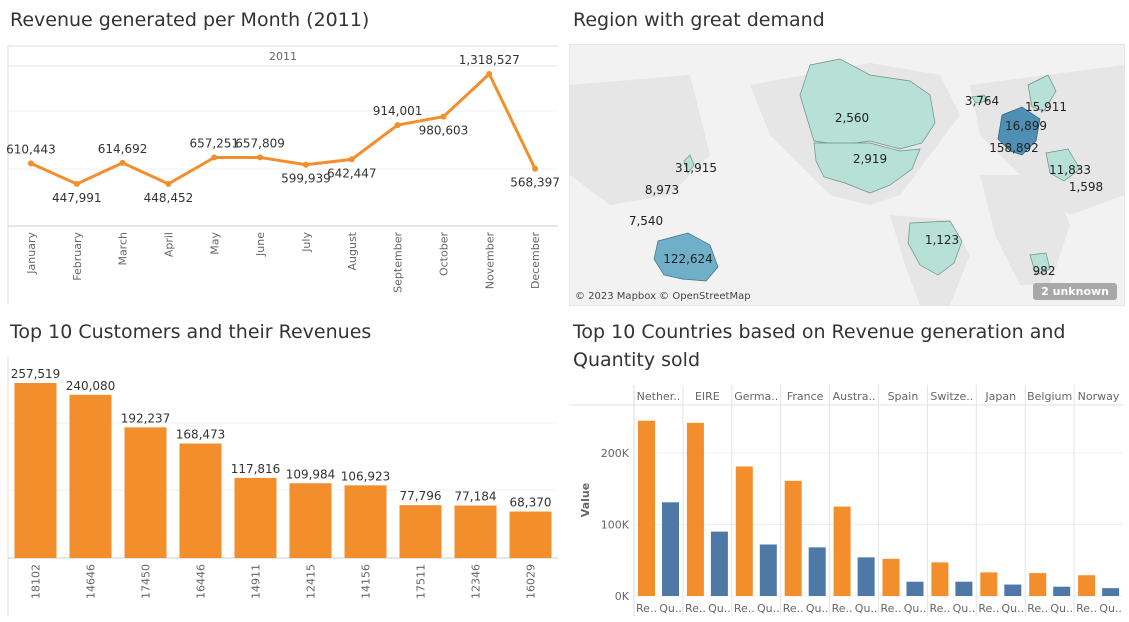  Describe the element at coordinates (1026, 126) in the screenshot. I see `map-value-label: 16,899` at that location.